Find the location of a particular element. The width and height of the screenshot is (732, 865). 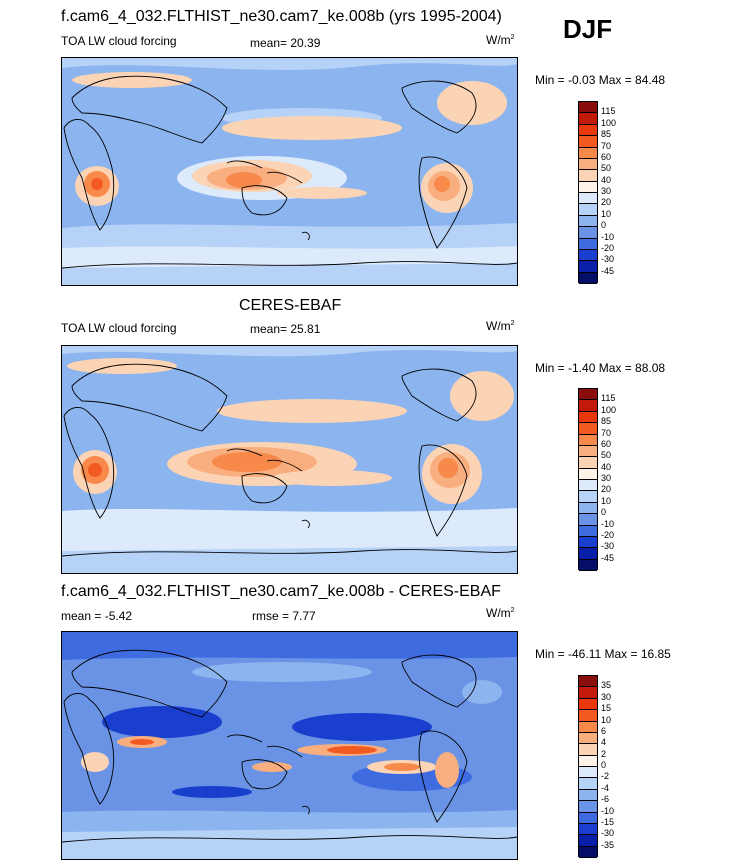

panel-3-colorbar-tick-label: -30 is located at coordinates (608, 833).